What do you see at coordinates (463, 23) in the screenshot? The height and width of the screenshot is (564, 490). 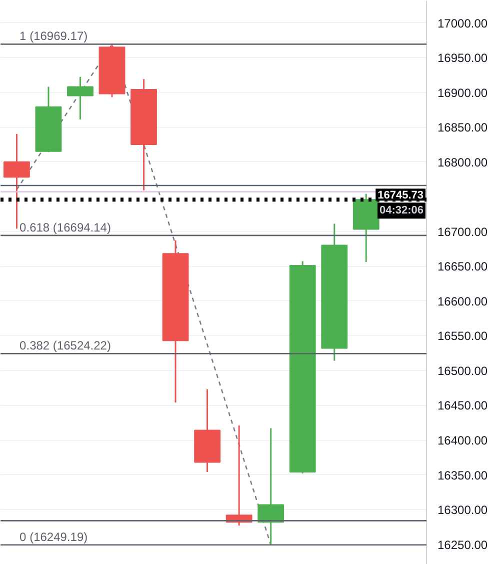 I see `y-tick-label: 17000.00` at bounding box center [463, 23].